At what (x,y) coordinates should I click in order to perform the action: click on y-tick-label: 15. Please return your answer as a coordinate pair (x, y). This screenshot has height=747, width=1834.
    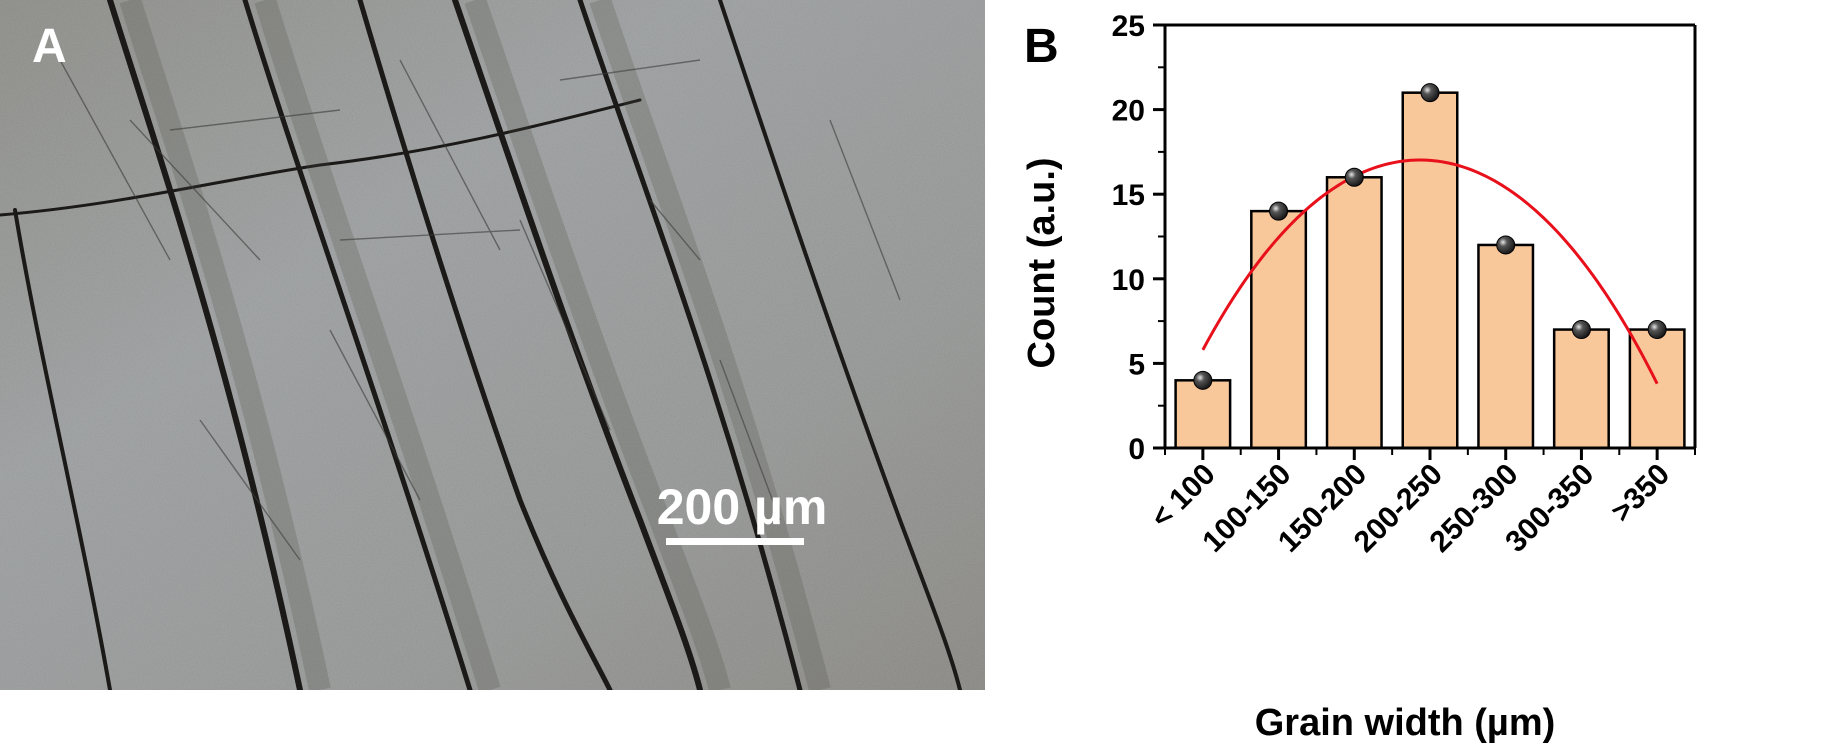
    Looking at the image, I should click on (1128, 195).